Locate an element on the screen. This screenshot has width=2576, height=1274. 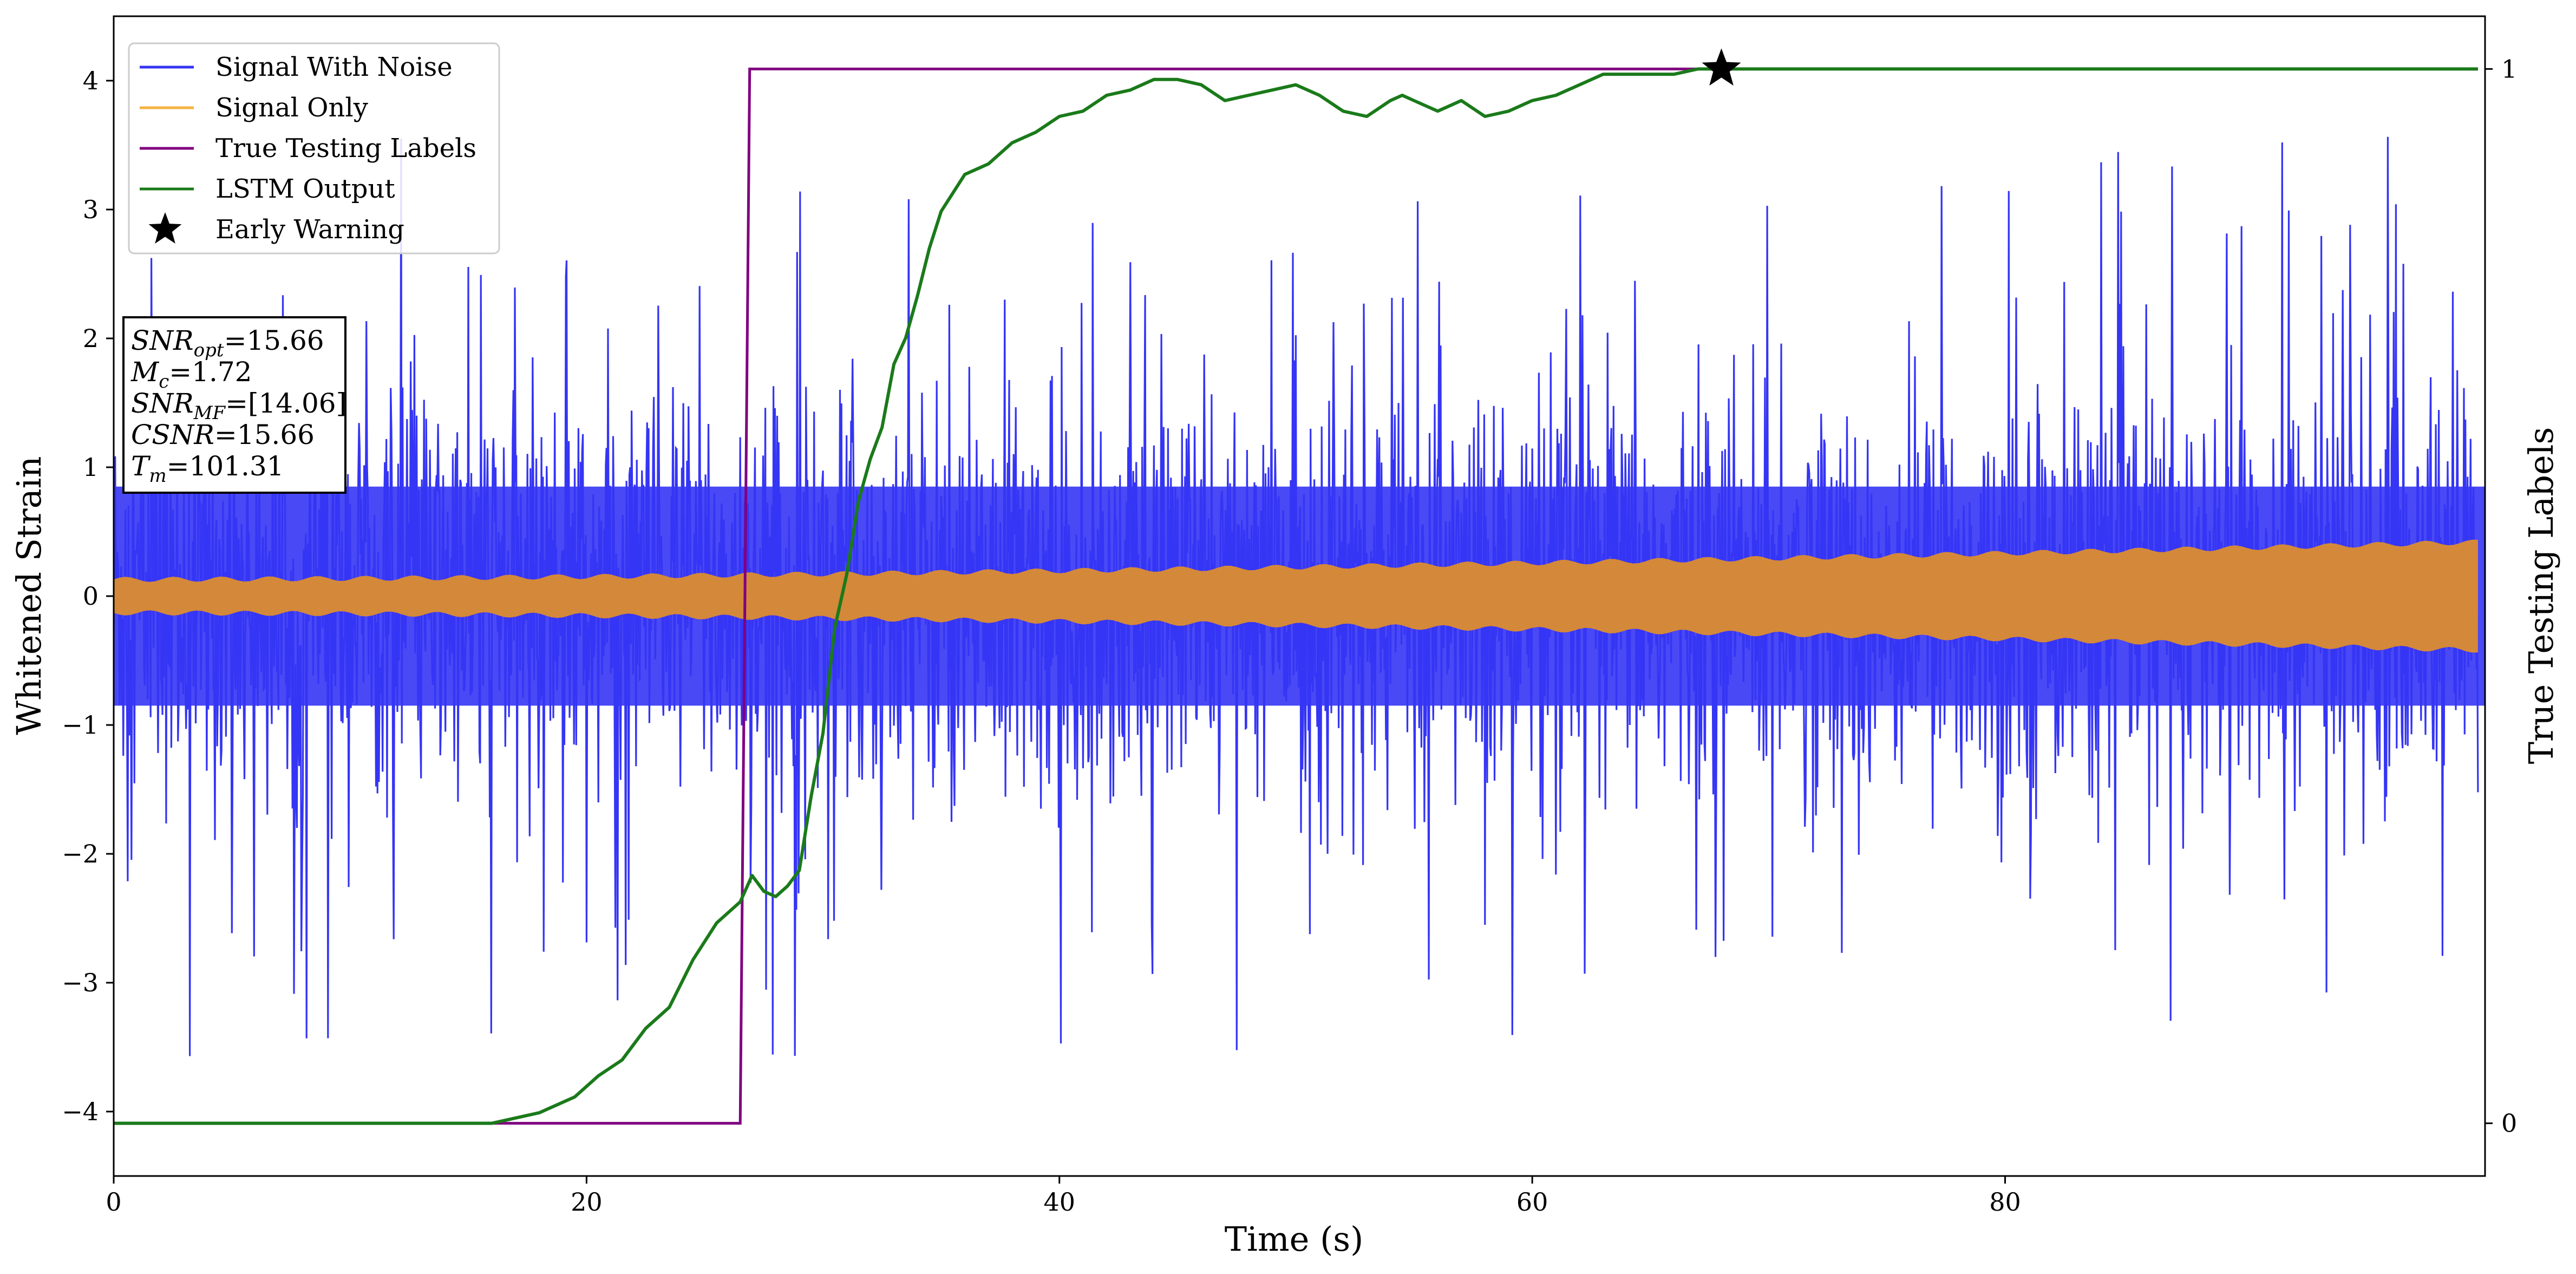
x-tick-label: 60 is located at coordinates (1532, 1202).